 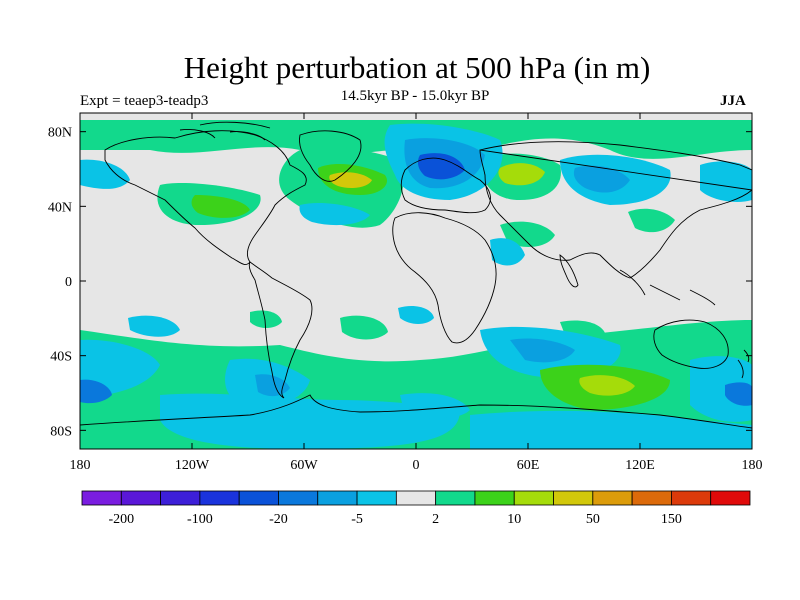 What do you see at coordinates (441, 166) in the screenshot?
I see `contour-negative-siberia-core` at bounding box center [441, 166].